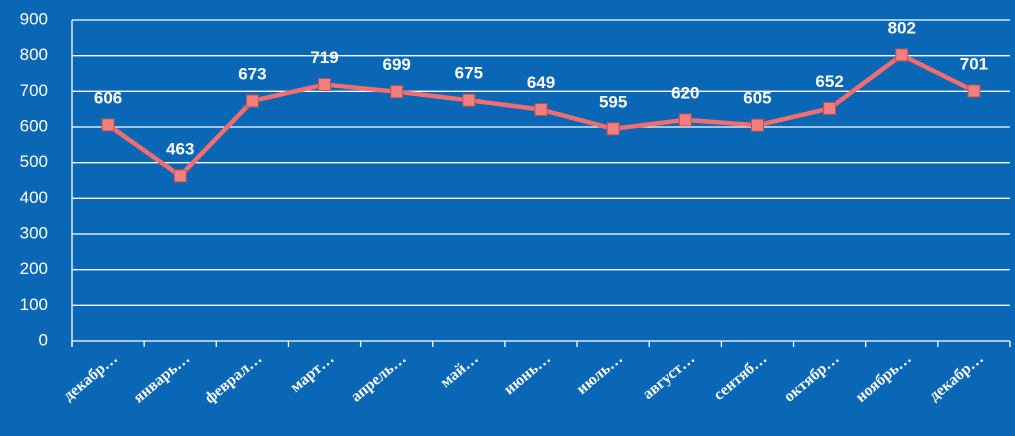  What do you see at coordinates (469, 73) in the screenshot?
I see `data-label: 675` at bounding box center [469, 73].